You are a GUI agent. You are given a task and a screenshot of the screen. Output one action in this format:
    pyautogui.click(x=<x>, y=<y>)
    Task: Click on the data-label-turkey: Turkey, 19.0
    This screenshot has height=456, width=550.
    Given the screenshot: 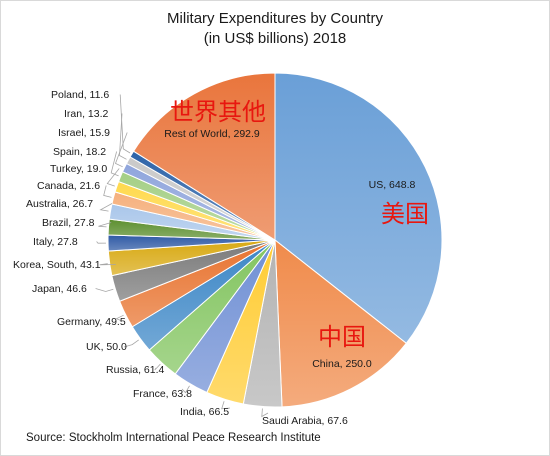 What is the action you would take?
    pyautogui.click(x=78, y=169)
    